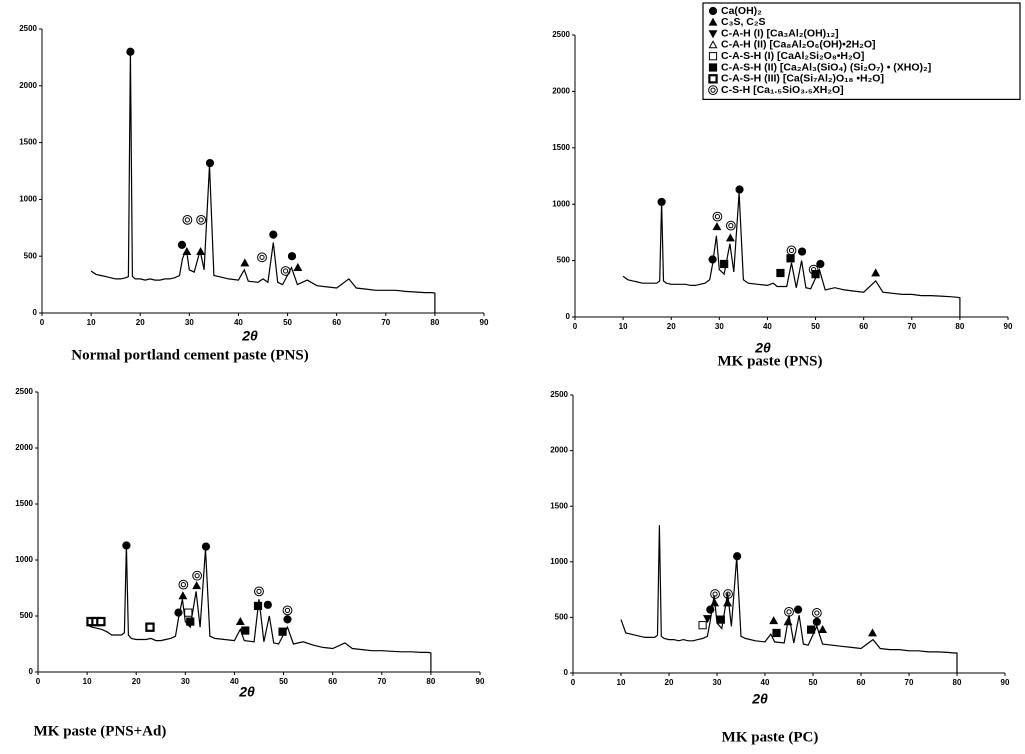 Image resolution: width=1025 pixels, height=754 pixels. I want to click on x-tick-label: 90, so click(480, 681).